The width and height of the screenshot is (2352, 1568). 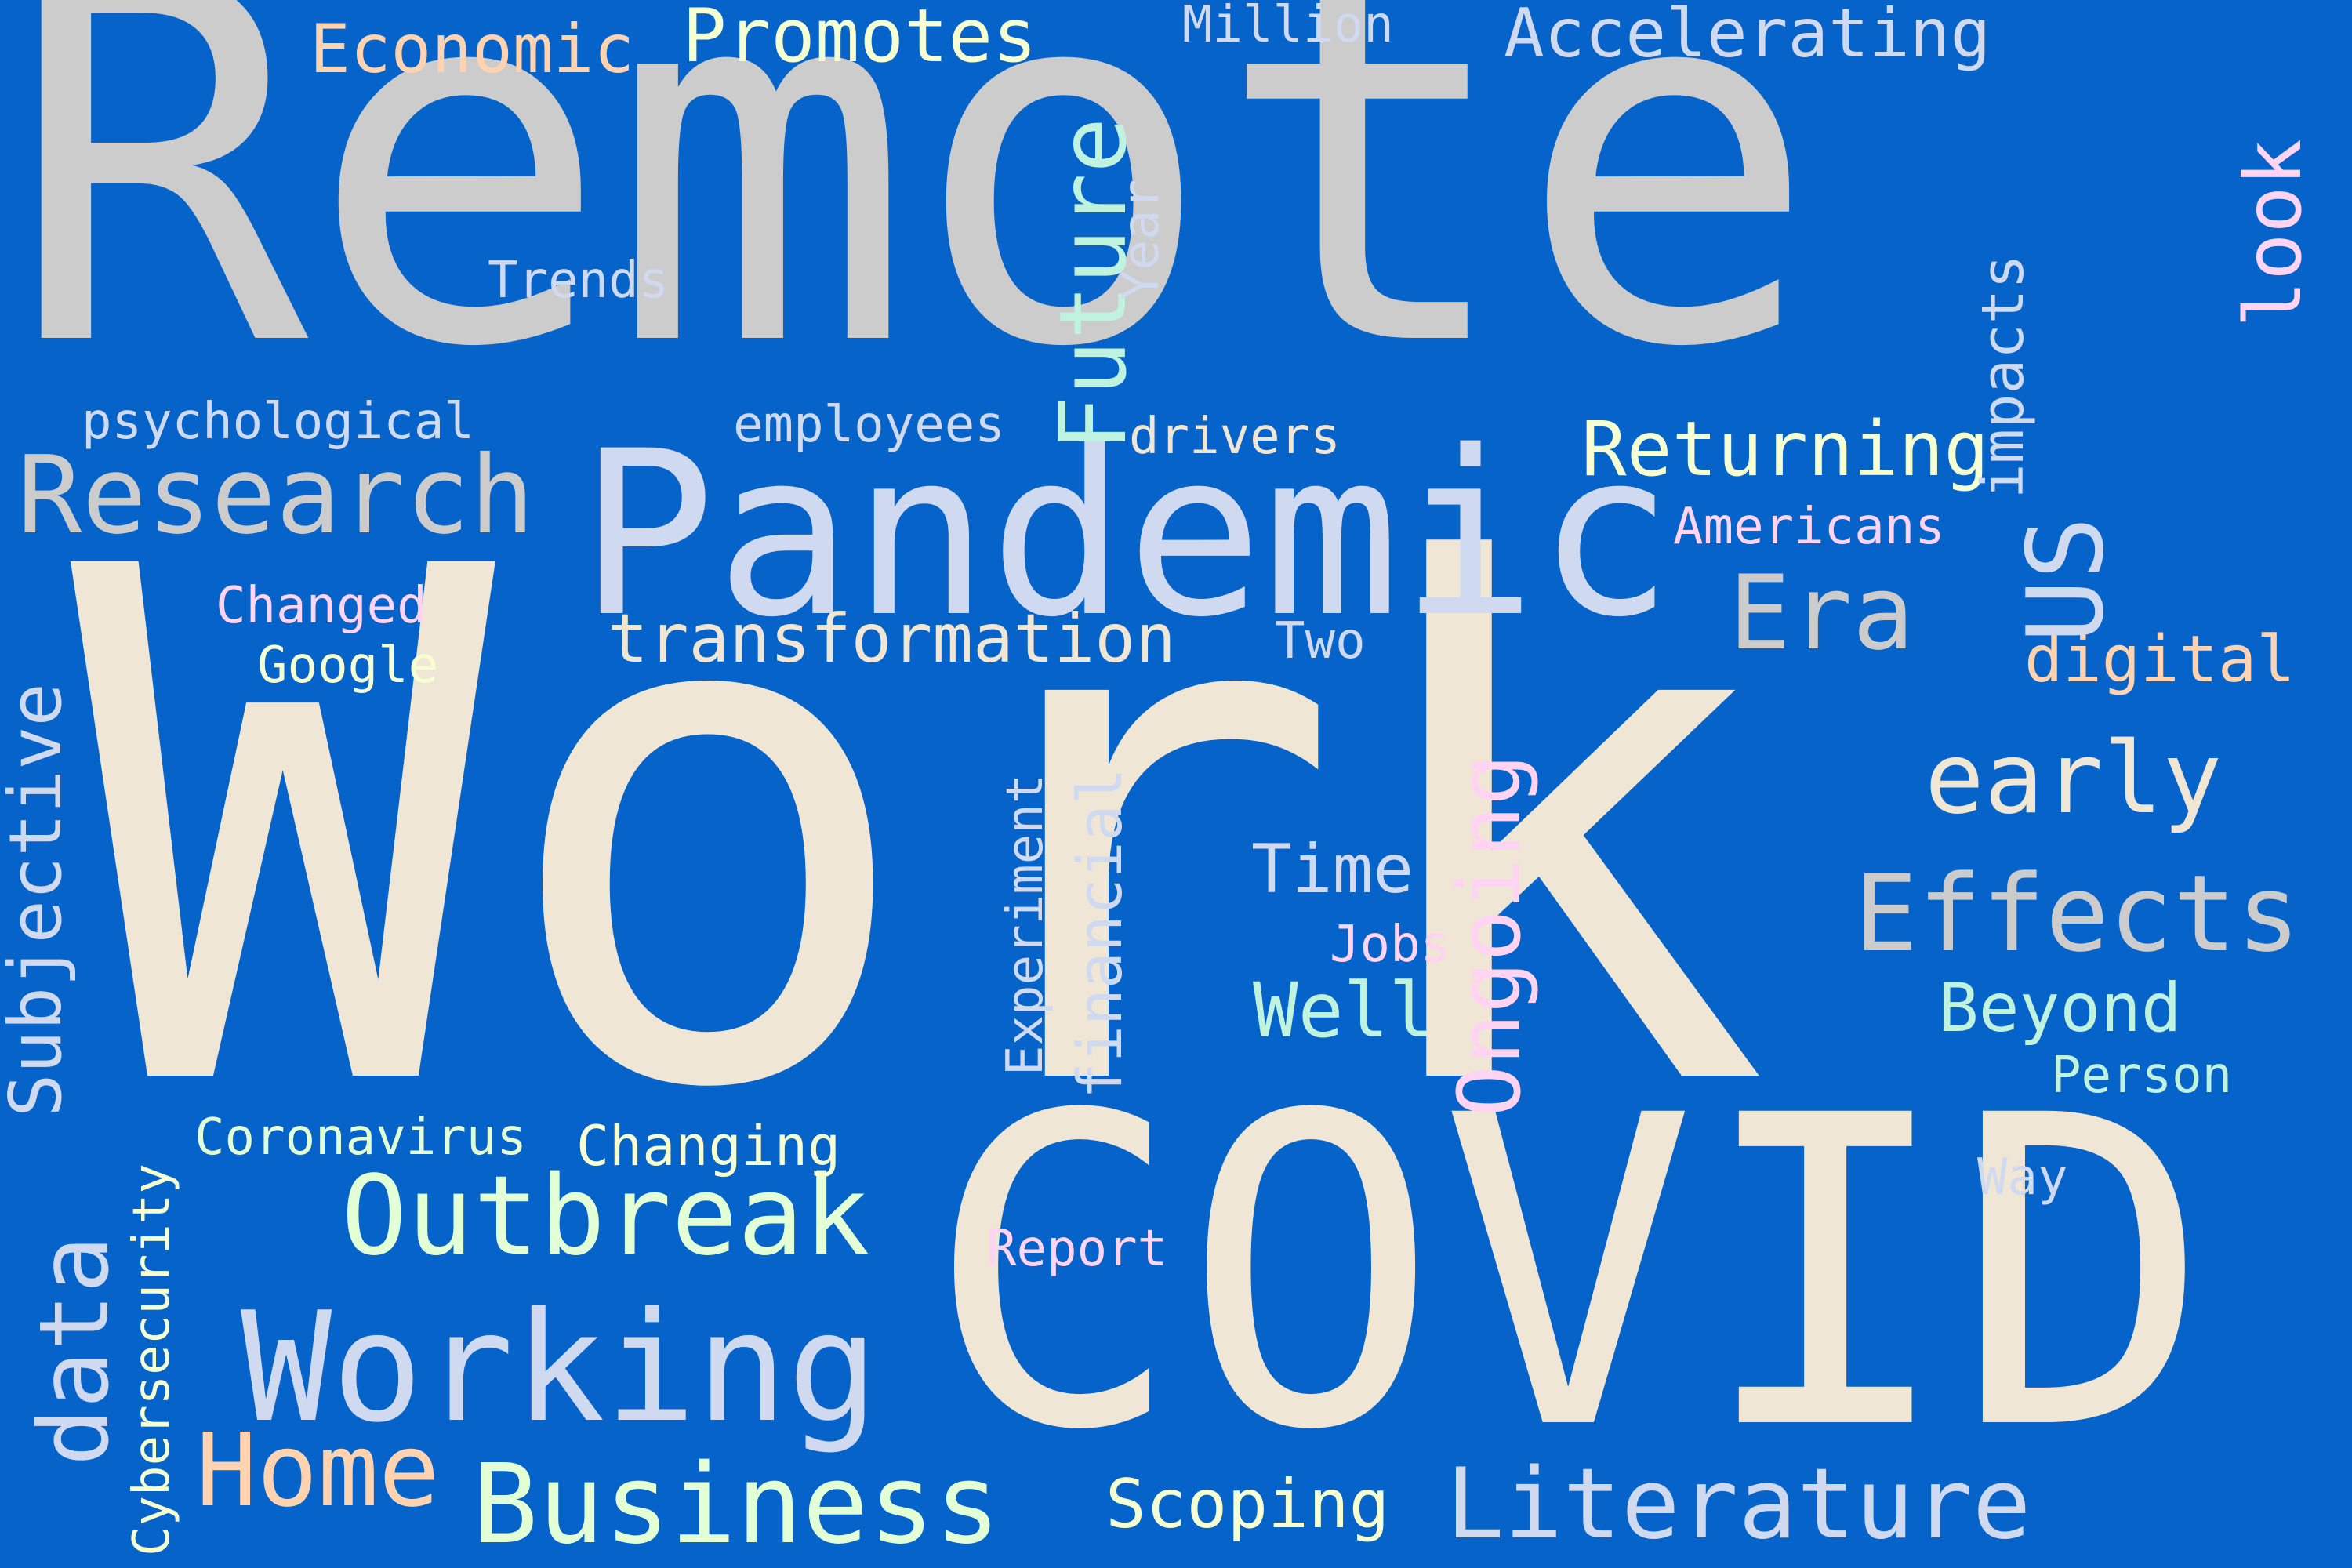 I want to click on word-look: look, so click(x=2273, y=233).